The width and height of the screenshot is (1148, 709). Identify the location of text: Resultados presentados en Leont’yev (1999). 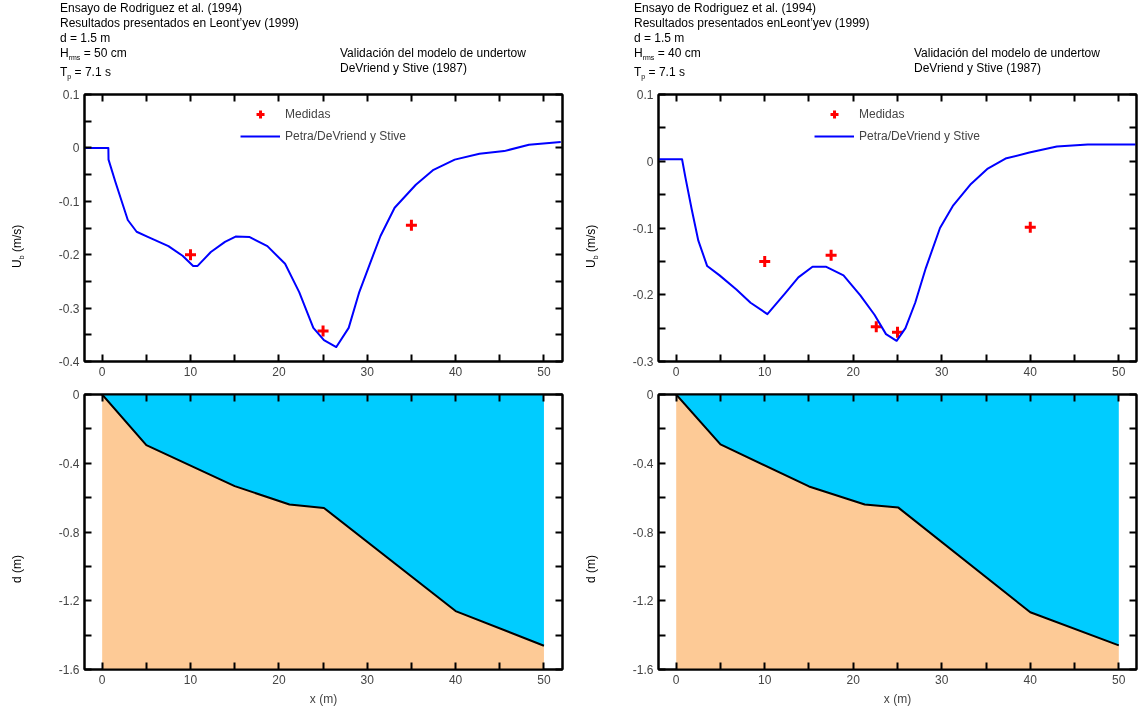
(180, 23).